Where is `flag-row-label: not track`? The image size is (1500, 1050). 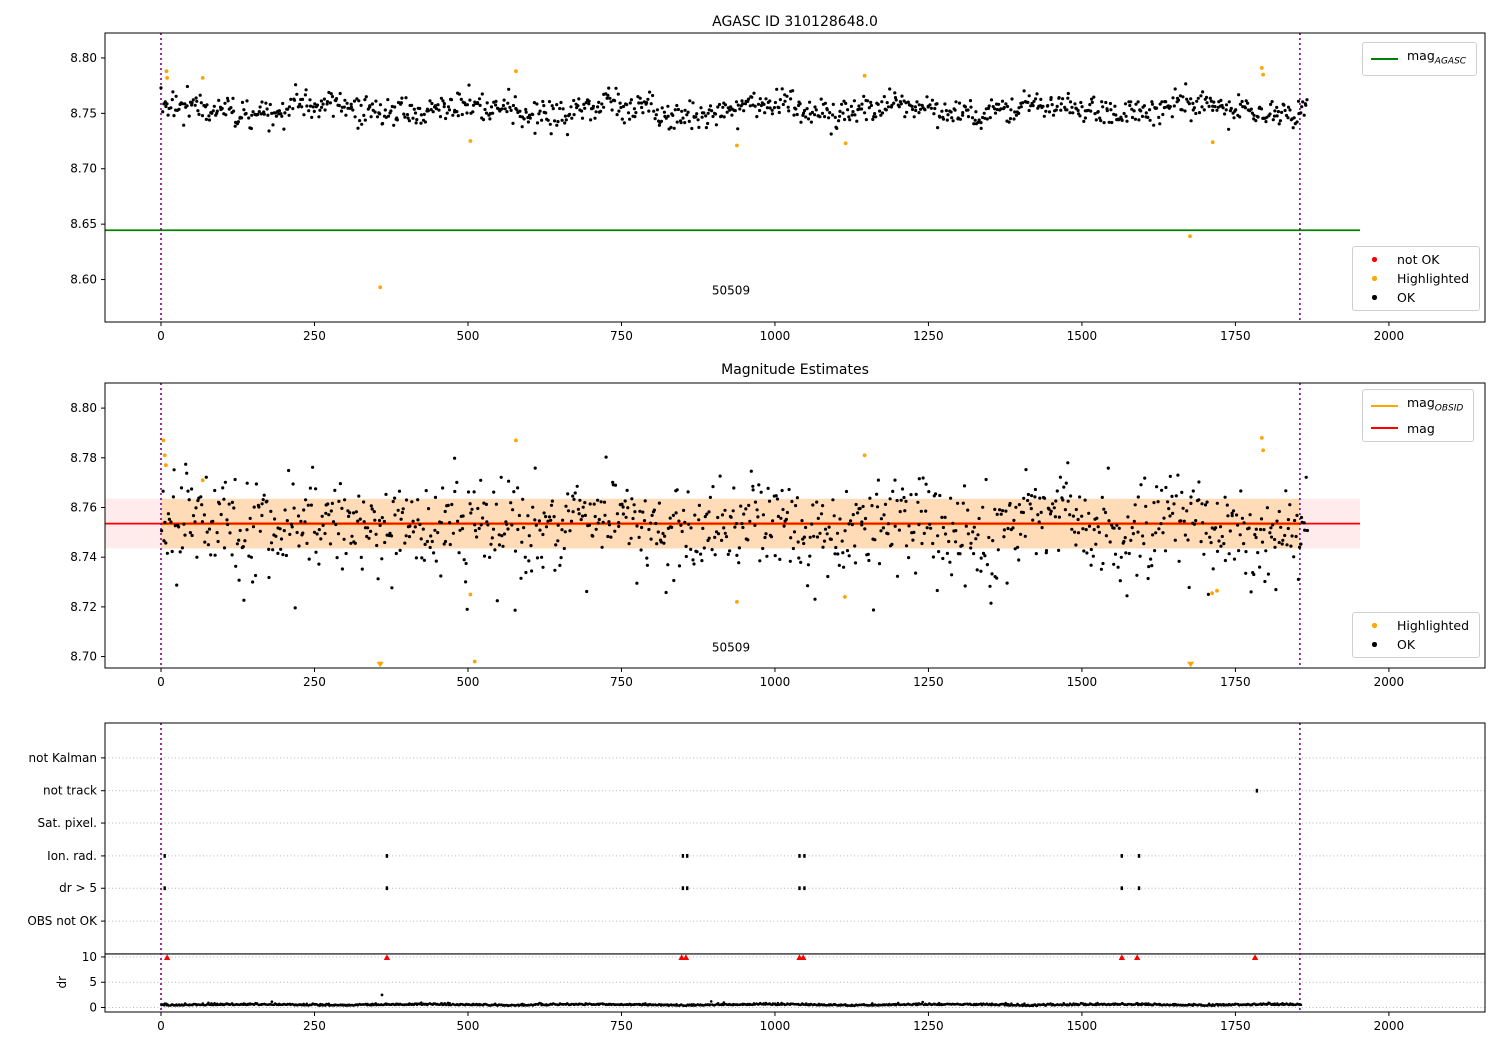
flag-row-label: not track is located at coordinates (70, 791).